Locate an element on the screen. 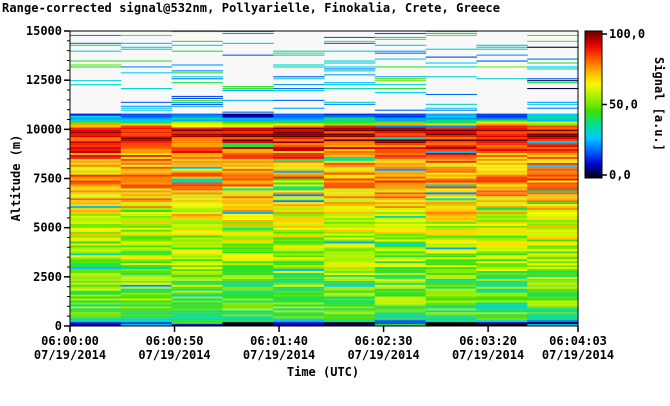 Image resolution: width=670 pixels, height=406 pixels. y-tick-label: 15000 is located at coordinates (44, 31).